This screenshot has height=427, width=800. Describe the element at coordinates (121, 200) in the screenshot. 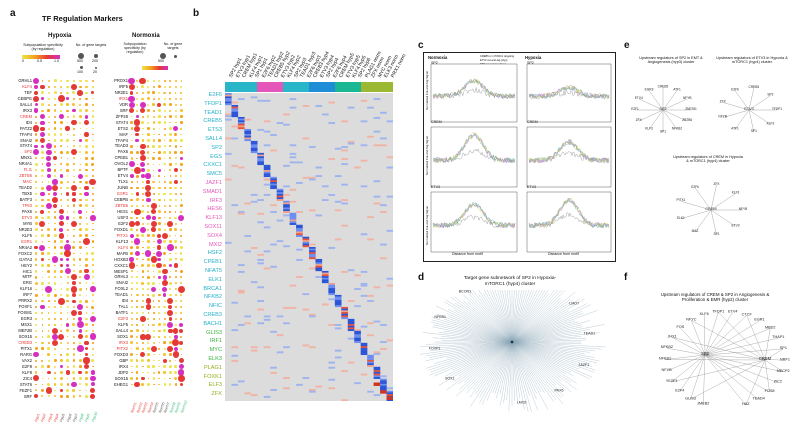

I see `normoxia-gene-label: CEBPB` at that location.